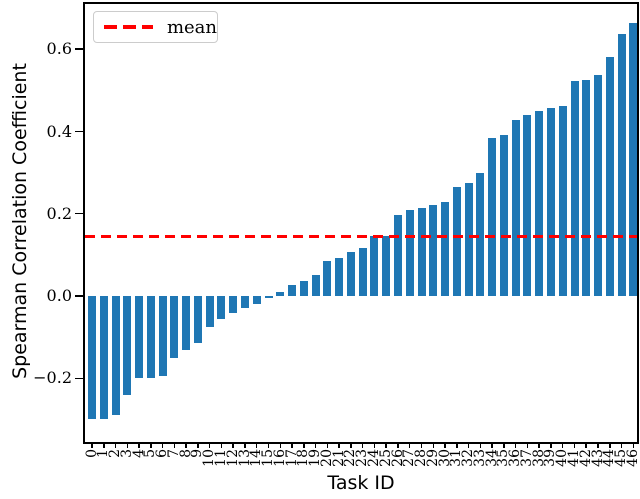 This screenshot has height=499, width=640. What do you see at coordinates (59, 49) in the screenshot?
I see `y-tick-label: 0.6` at bounding box center [59, 49].